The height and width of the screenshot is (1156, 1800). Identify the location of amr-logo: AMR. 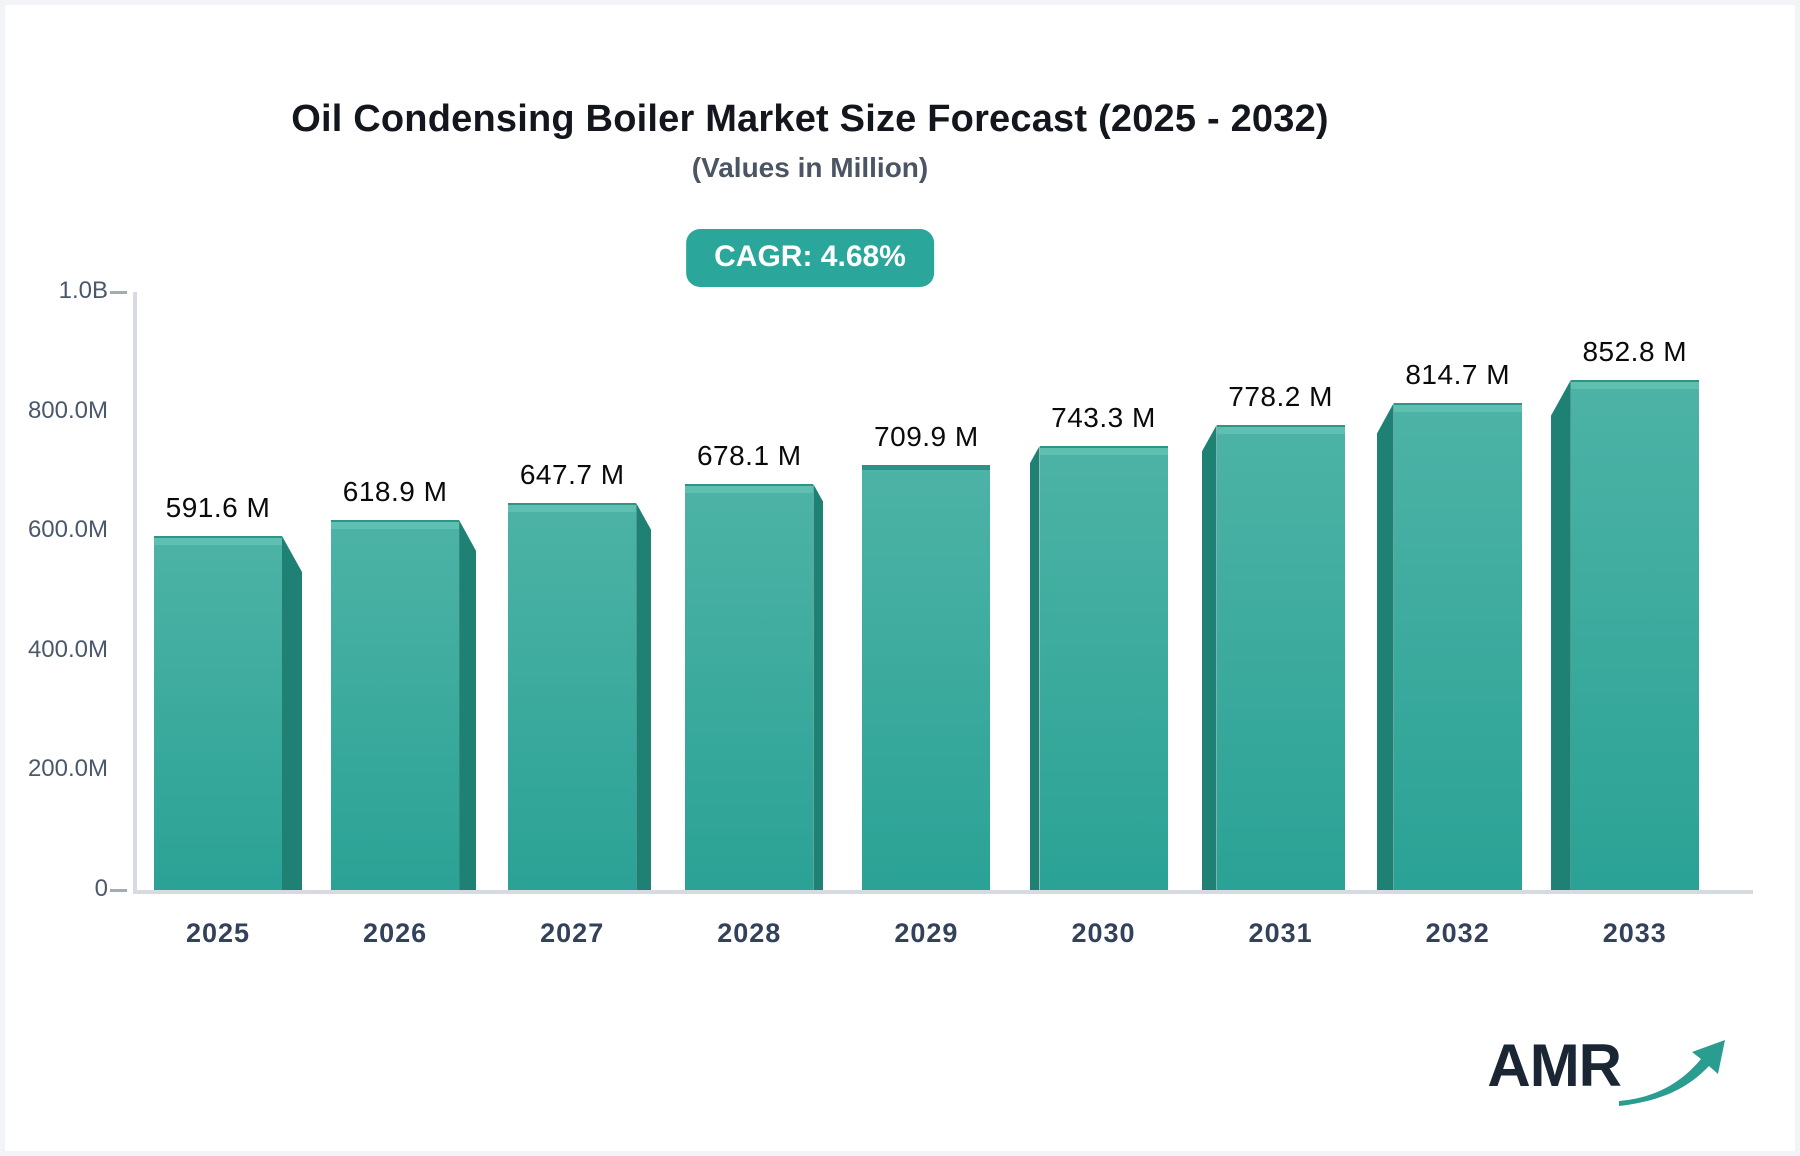
(1610, 1072).